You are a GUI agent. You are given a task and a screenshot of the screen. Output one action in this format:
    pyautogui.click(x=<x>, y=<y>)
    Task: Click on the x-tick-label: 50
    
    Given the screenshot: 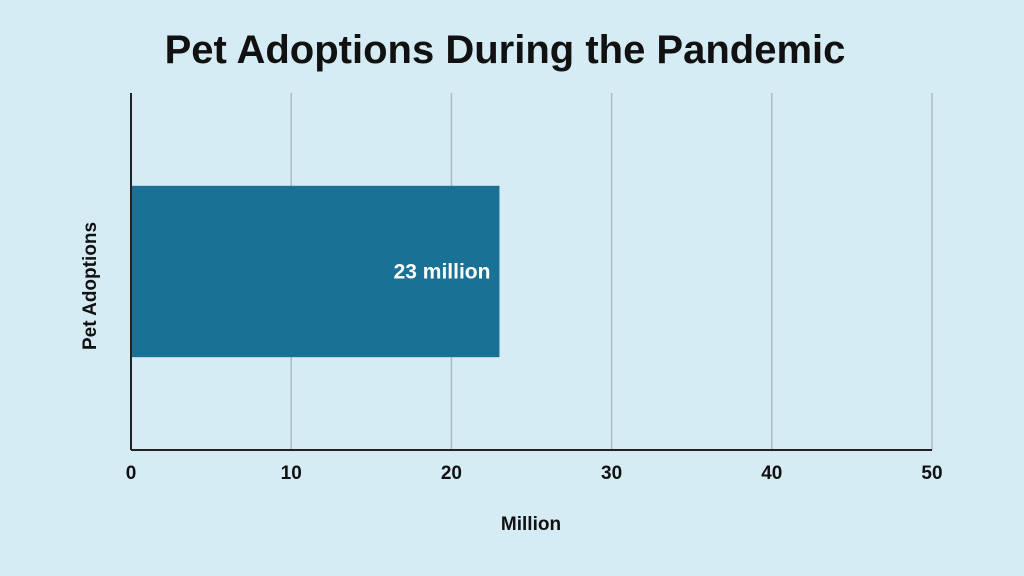 What is the action you would take?
    pyautogui.click(x=931, y=473)
    